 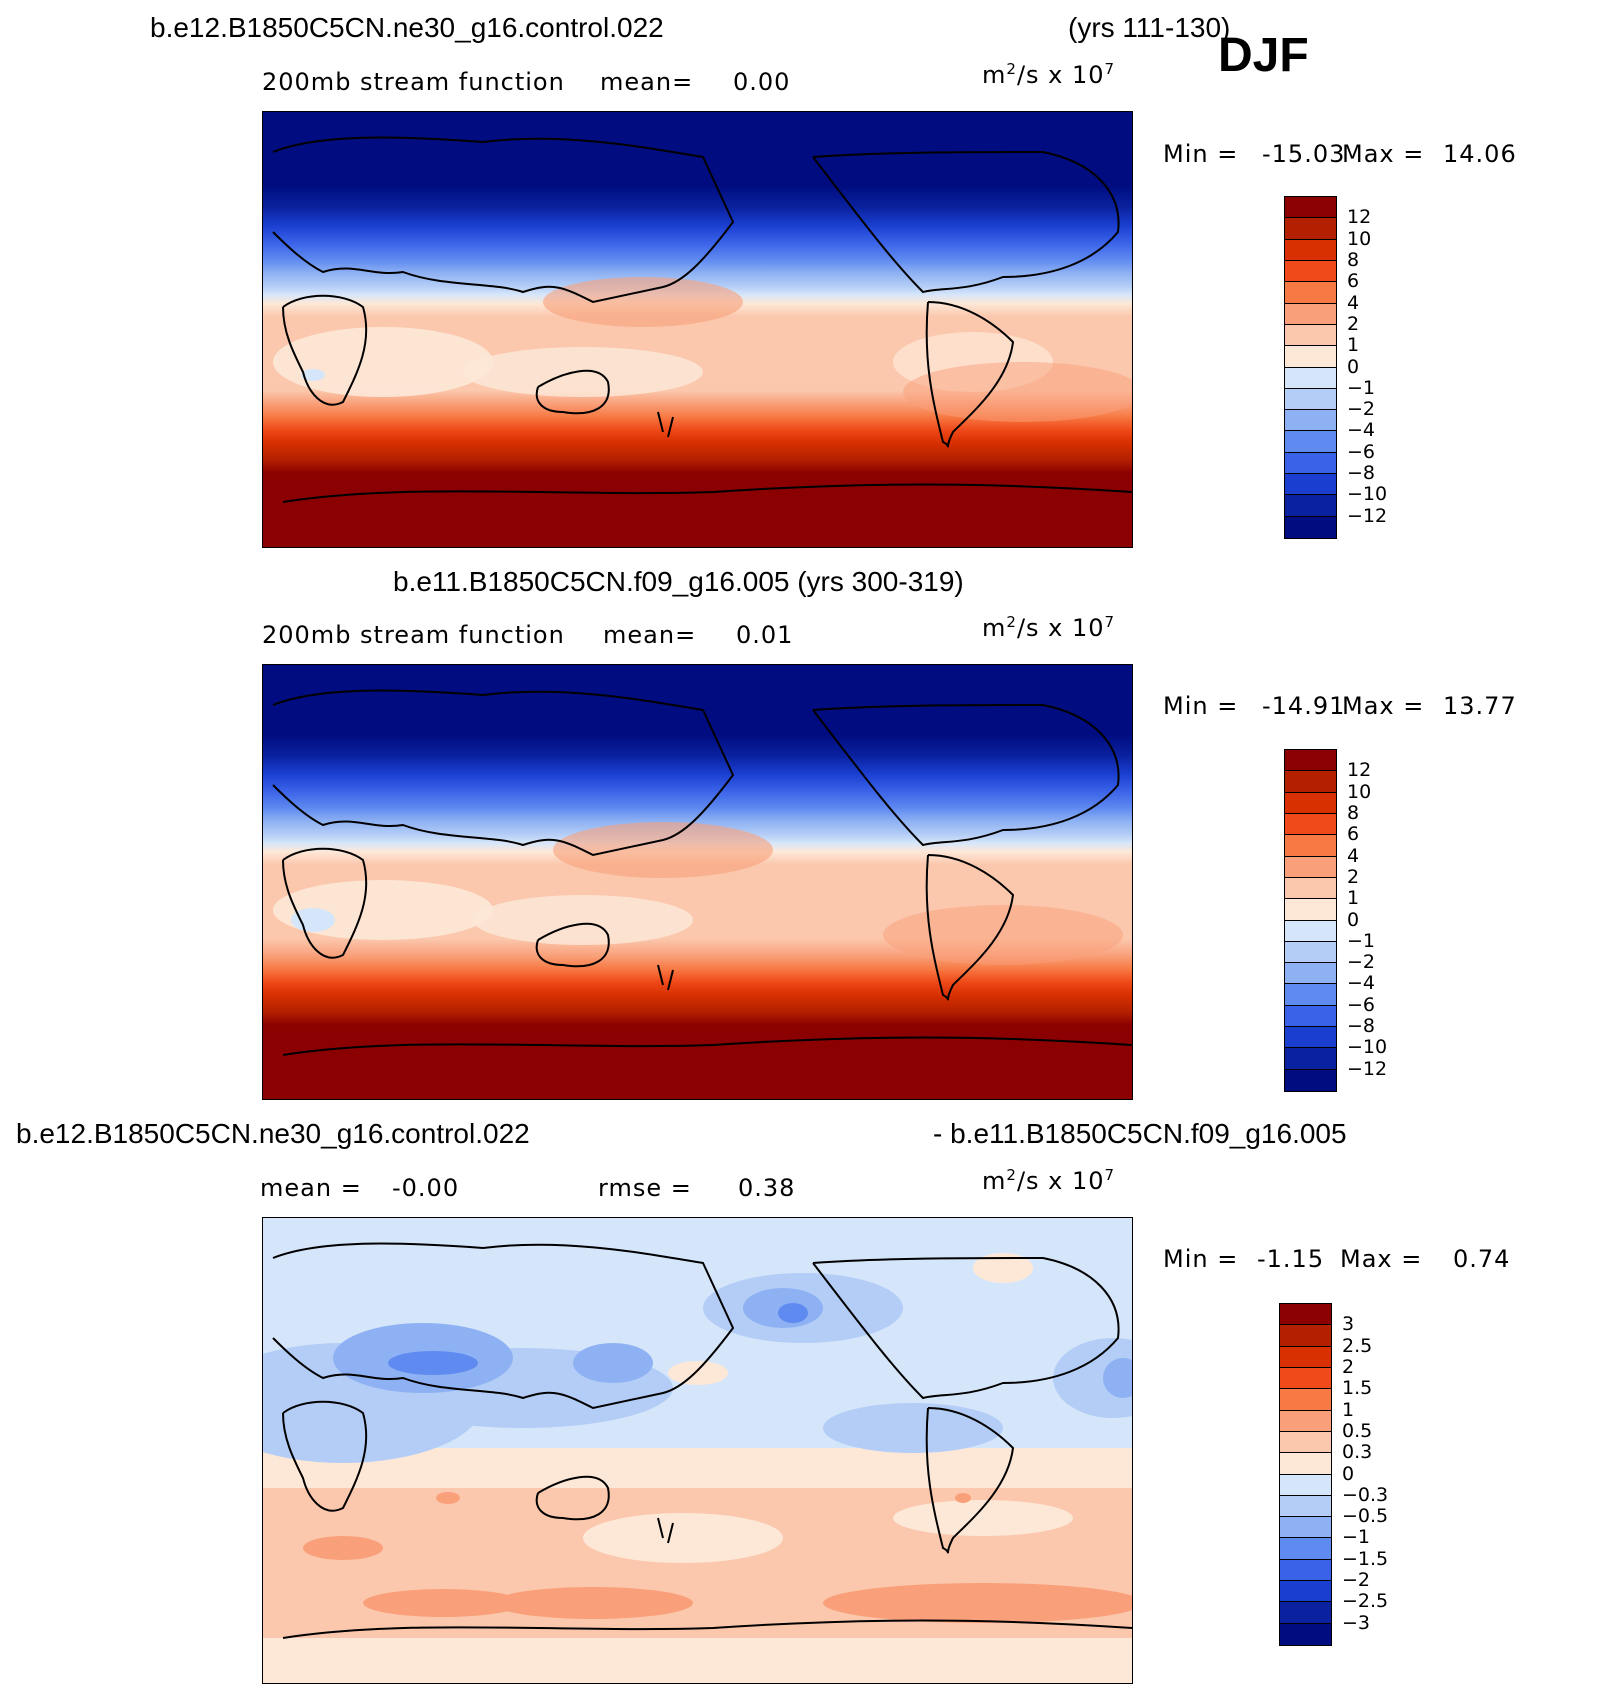 I want to click on max-label-top: Max =, so click(x=1383, y=154).